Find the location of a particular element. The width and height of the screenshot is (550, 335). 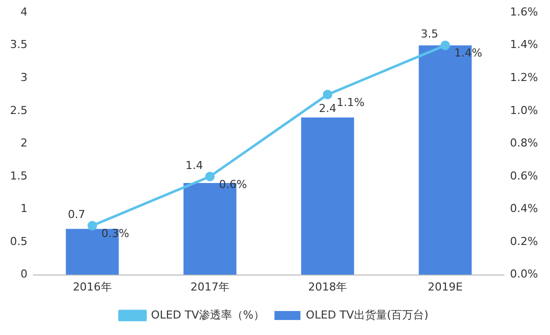

y2-tick-label: 0.0% is located at coordinates (524, 274).